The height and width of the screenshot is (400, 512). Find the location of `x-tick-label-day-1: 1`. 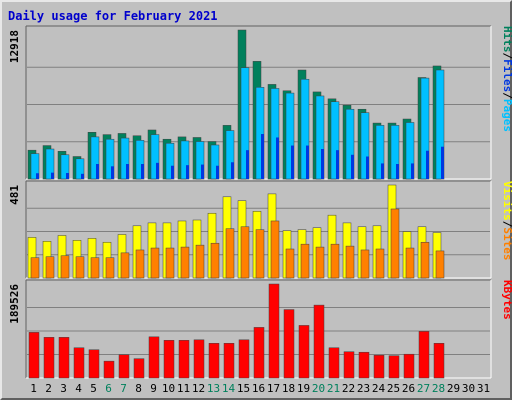

x-tick-label-day-1: 1 is located at coordinates (33, 388).